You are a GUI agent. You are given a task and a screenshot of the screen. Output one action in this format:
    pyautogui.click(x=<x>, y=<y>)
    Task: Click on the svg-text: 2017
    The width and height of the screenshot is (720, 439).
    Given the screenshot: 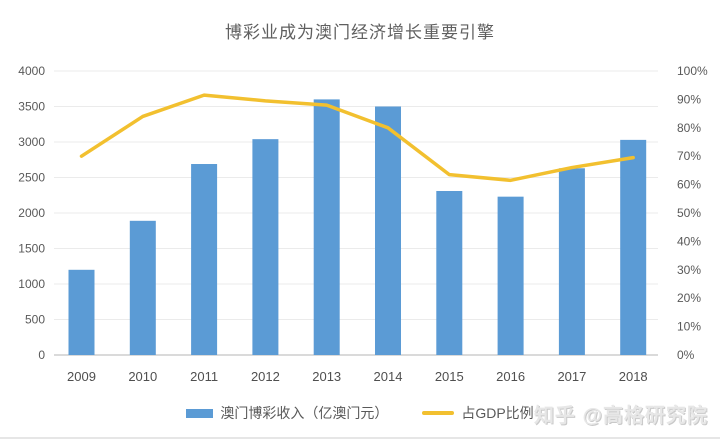 What is the action you would take?
    pyautogui.click(x=571, y=376)
    